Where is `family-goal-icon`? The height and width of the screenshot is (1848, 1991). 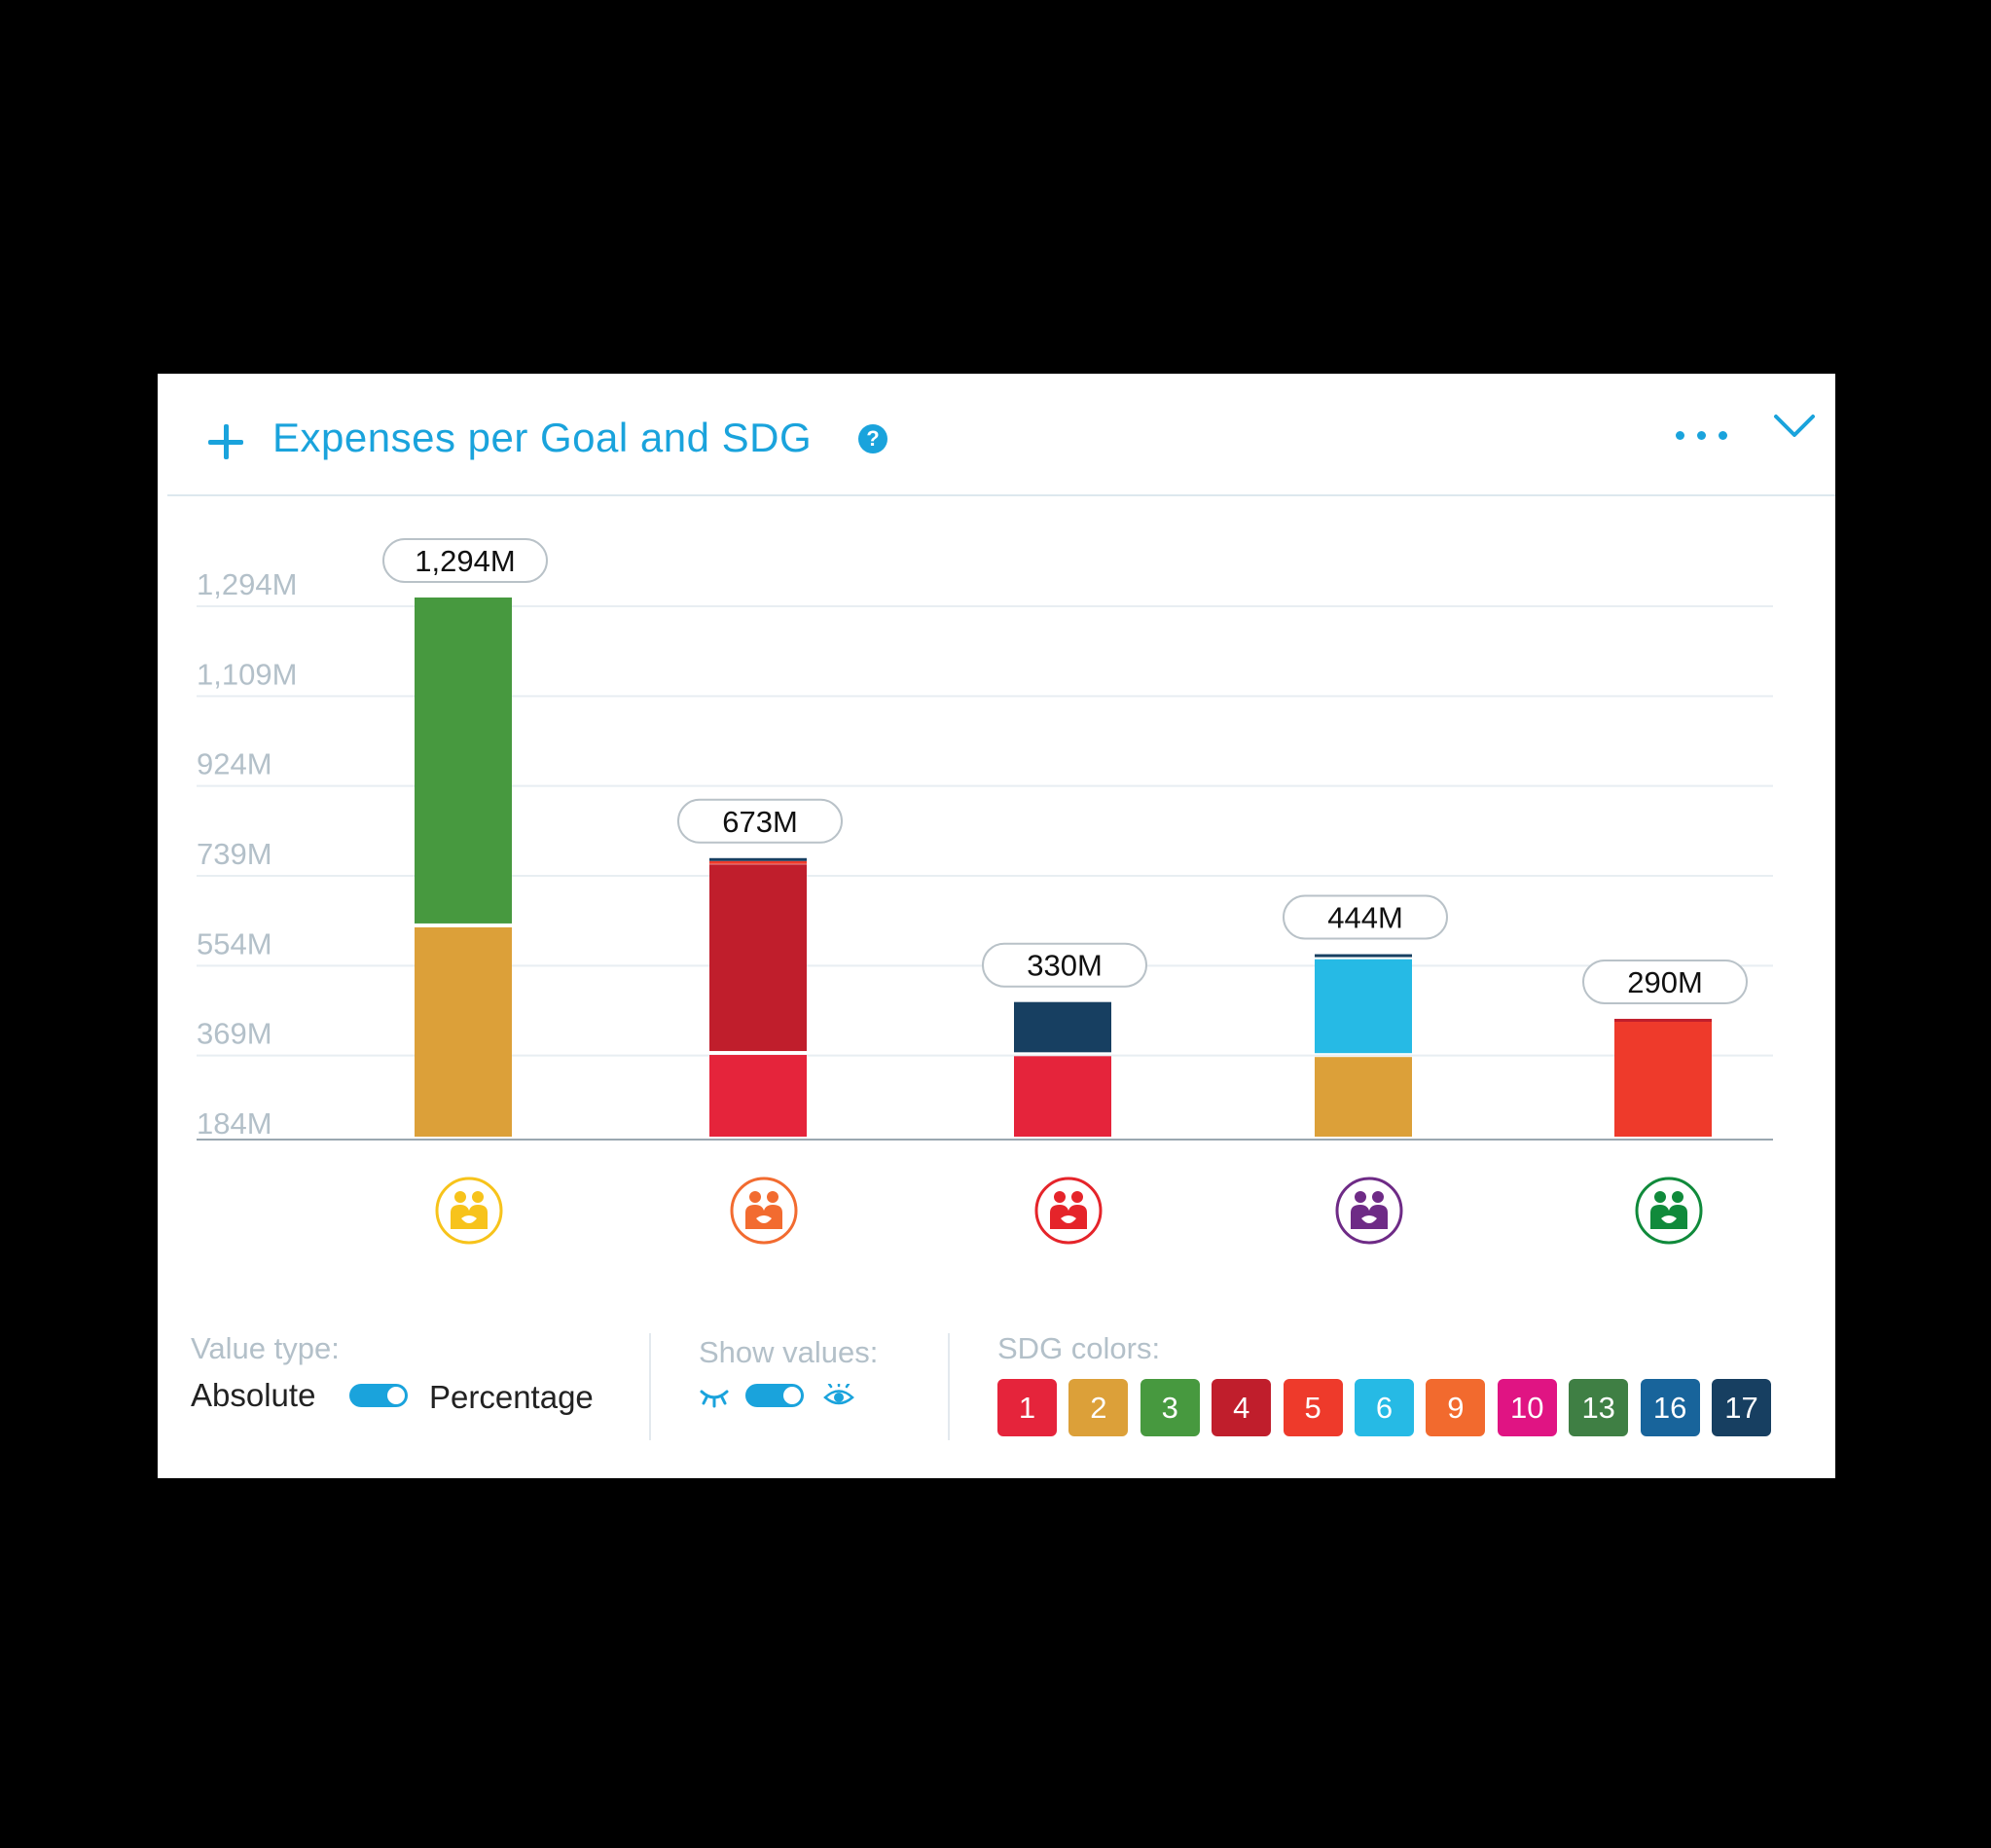 family-goal-icon is located at coordinates (1069, 1211).